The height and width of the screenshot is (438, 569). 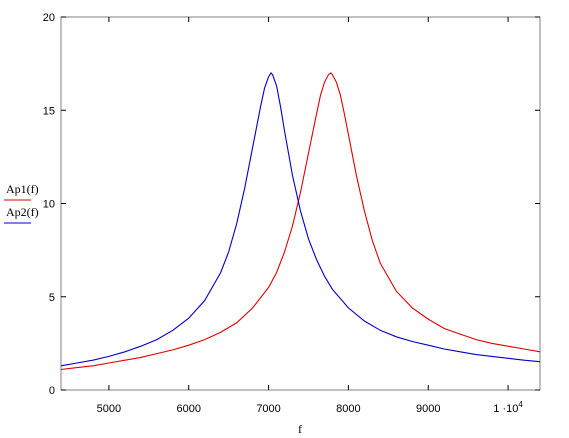 What do you see at coordinates (22, 189) in the screenshot?
I see `legend-label-1: Ap1(f)` at bounding box center [22, 189].